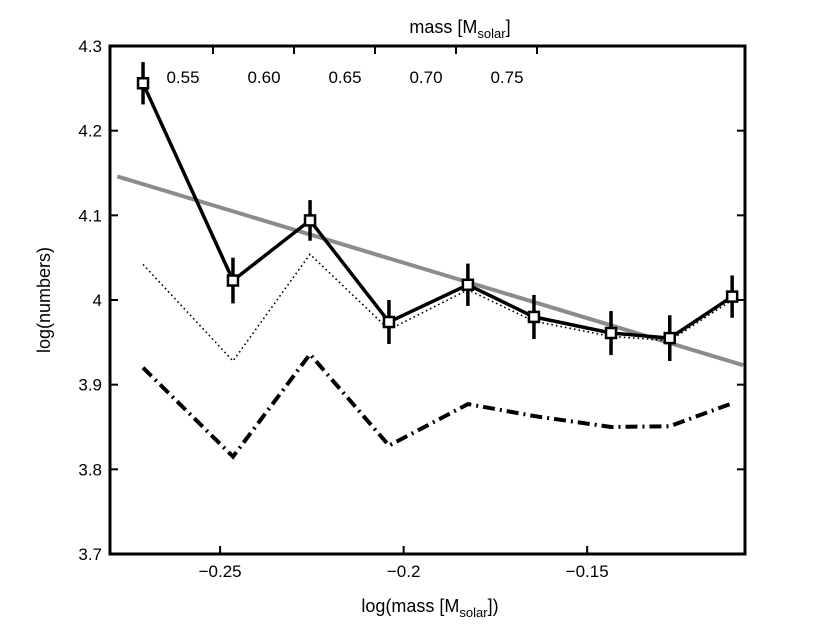 The height and width of the screenshot is (625, 830). I want to click on x-tick-label: −0.15, so click(587, 571).